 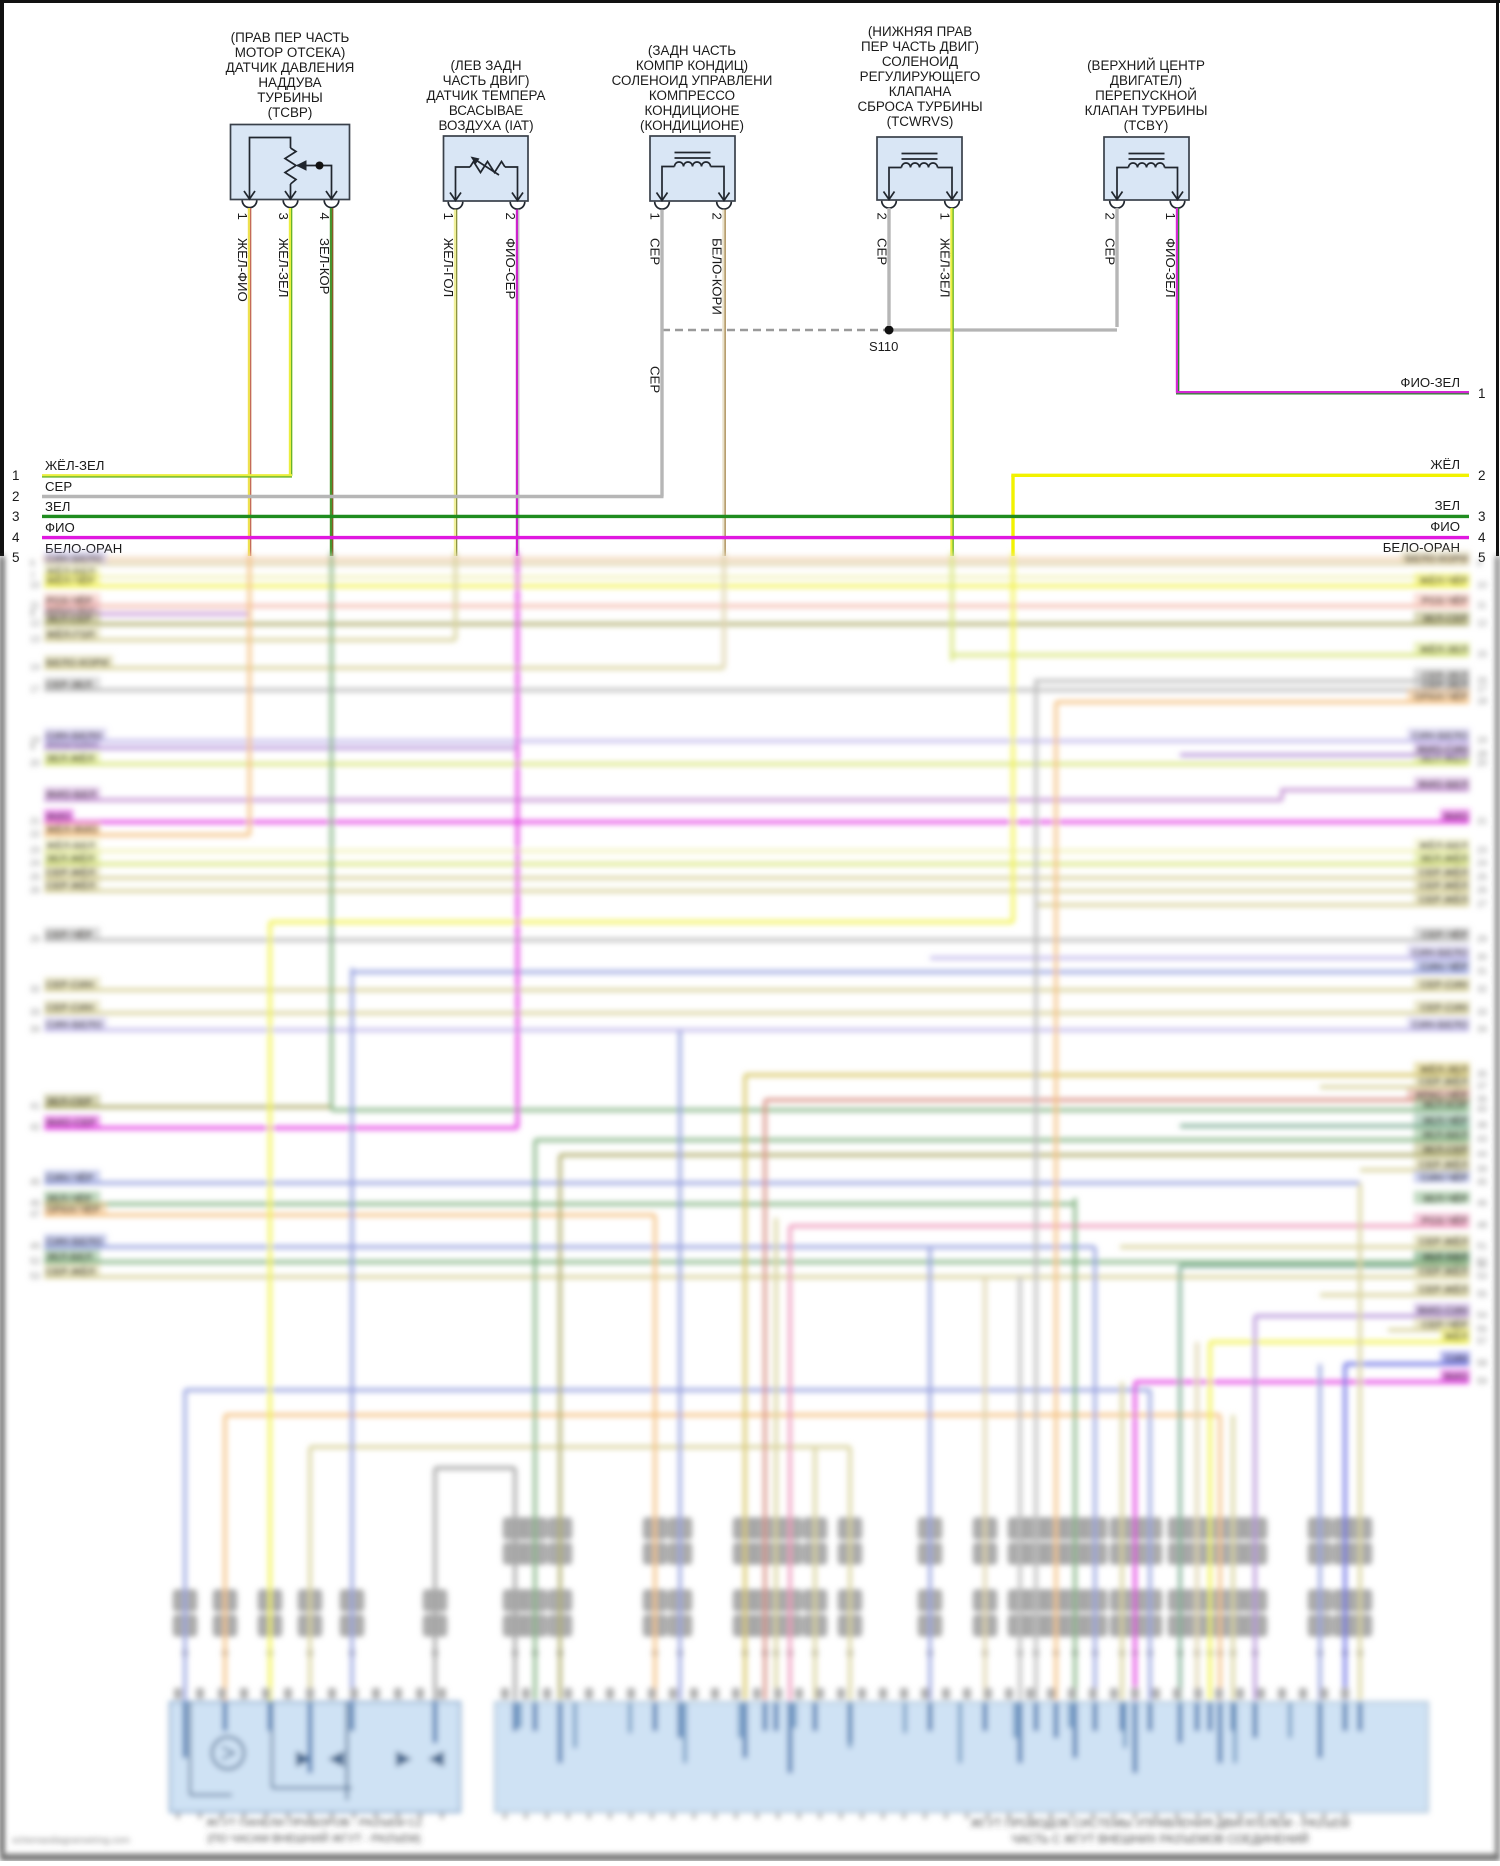 What do you see at coordinates (1482, 1074) in the screenshot?
I see `svg-text: 35` at bounding box center [1482, 1074].